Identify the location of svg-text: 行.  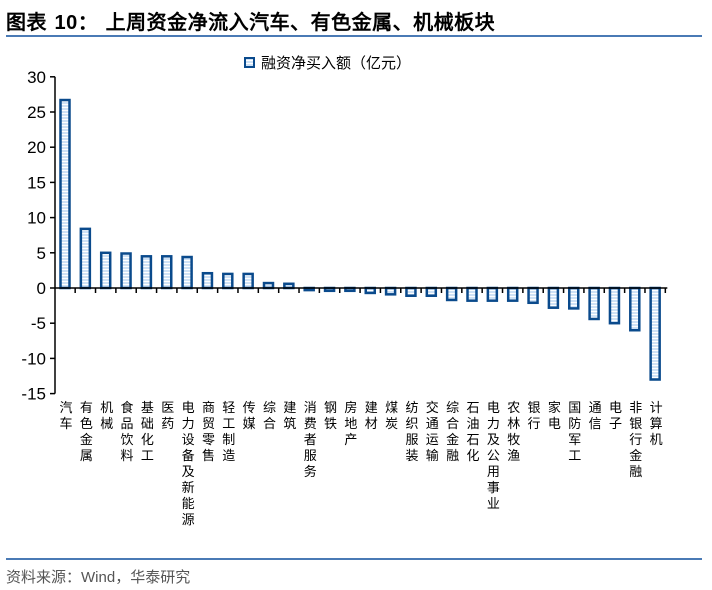
(635, 439).